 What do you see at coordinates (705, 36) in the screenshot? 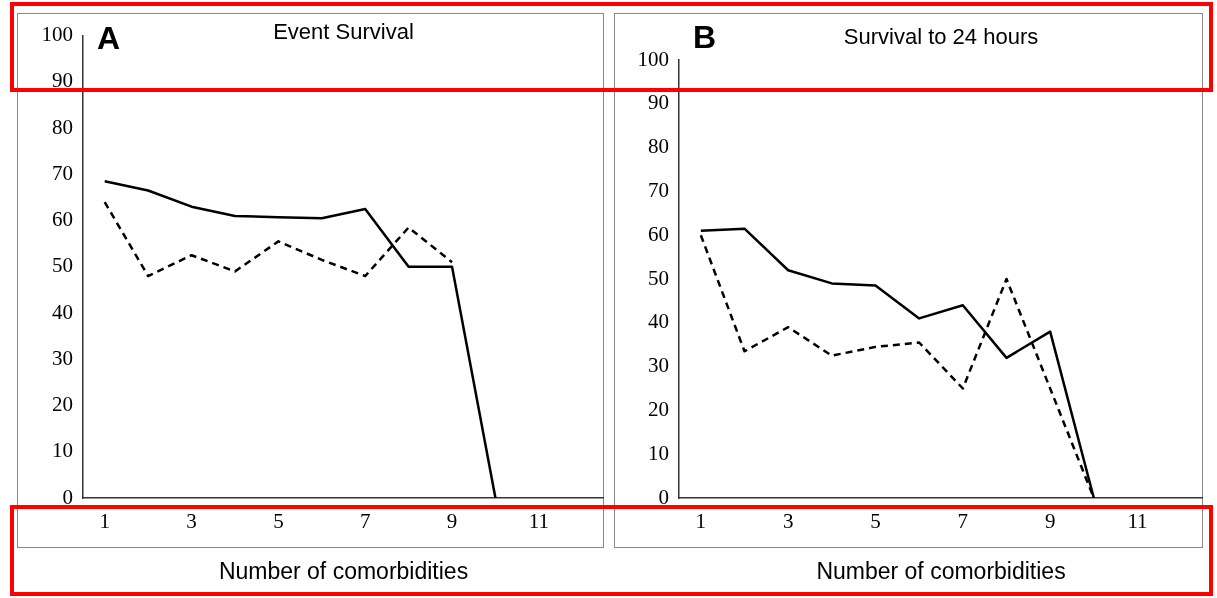
I see `text: B` at bounding box center [705, 36].